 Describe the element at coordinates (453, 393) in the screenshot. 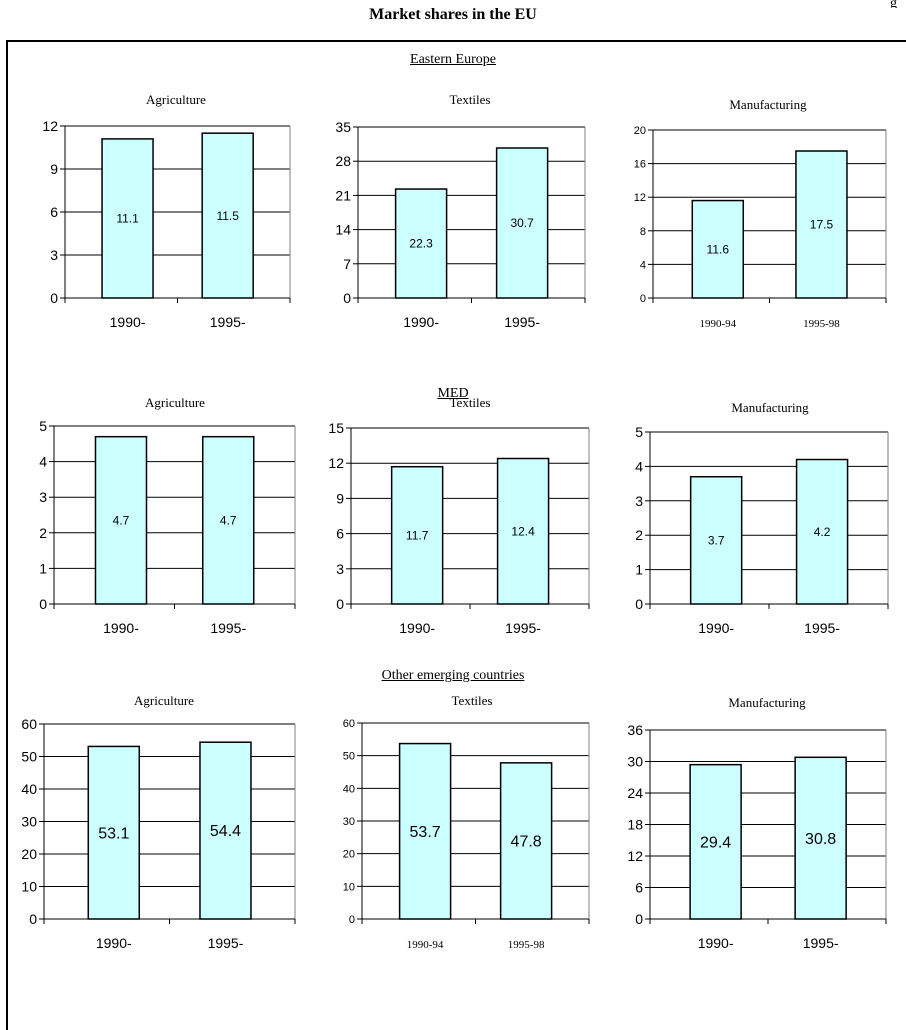

I see `section-label-med: MED` at that location.